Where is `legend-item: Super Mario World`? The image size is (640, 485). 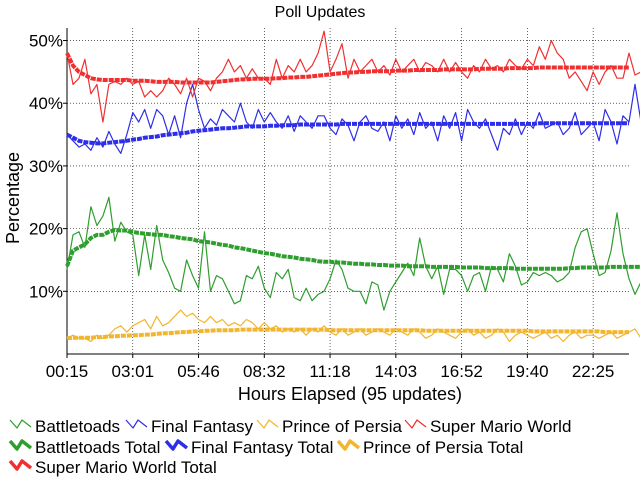
legend-item: Super Mario World is located at coordinates (487, 426).